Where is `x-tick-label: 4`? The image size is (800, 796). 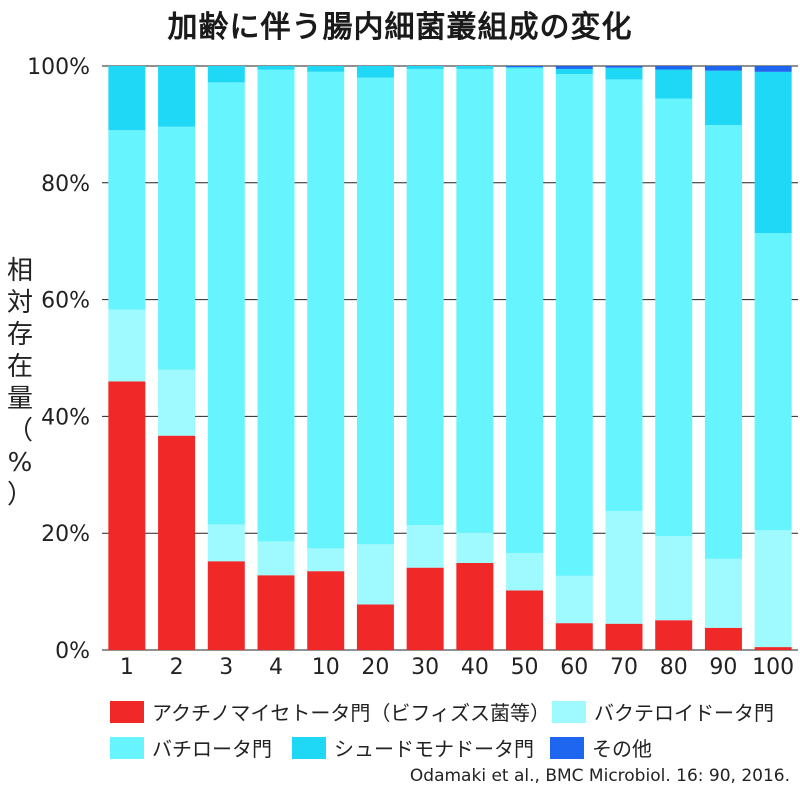
x-tick-label: 4 is located at coordinates (276, 667).